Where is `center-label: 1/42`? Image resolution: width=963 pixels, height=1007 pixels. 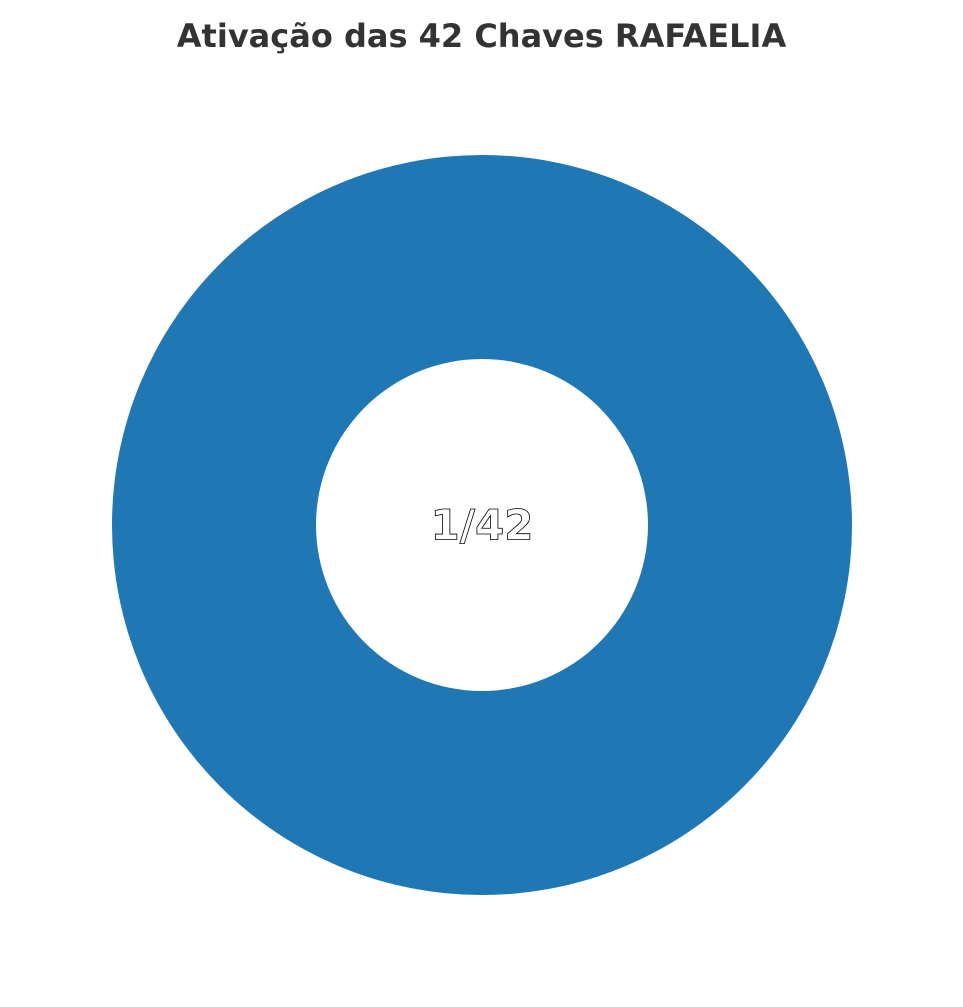
center-label: 1/42 is located at coordinates (481, 525).